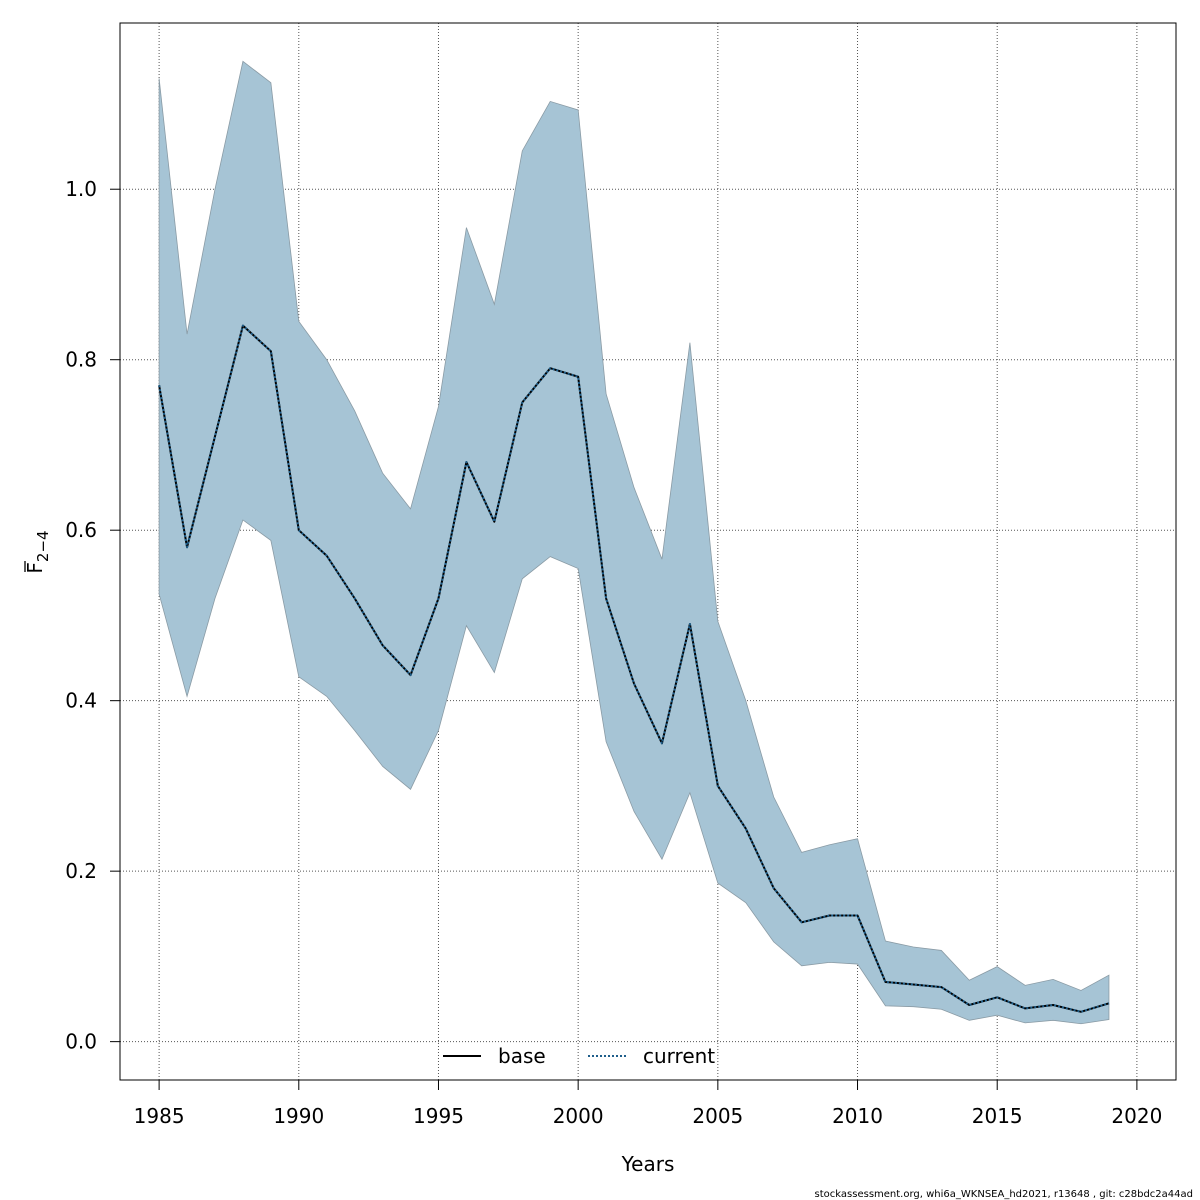 Image resolution: width=1200 pixels, height=1200 pixels. I want to click on x-tick-label: 1990, so click(298, 1116).